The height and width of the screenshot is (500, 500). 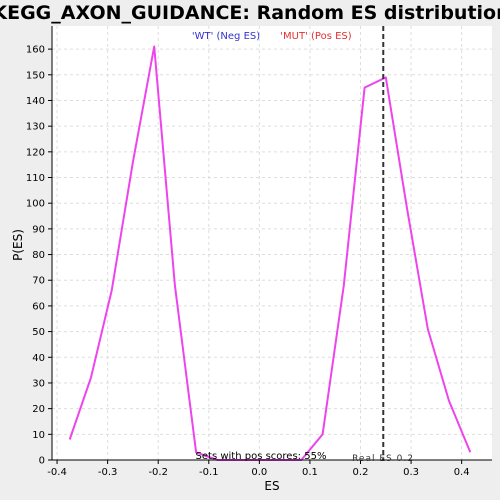 I want to click on y-tick-label: 50, so click(x=38, y=332).